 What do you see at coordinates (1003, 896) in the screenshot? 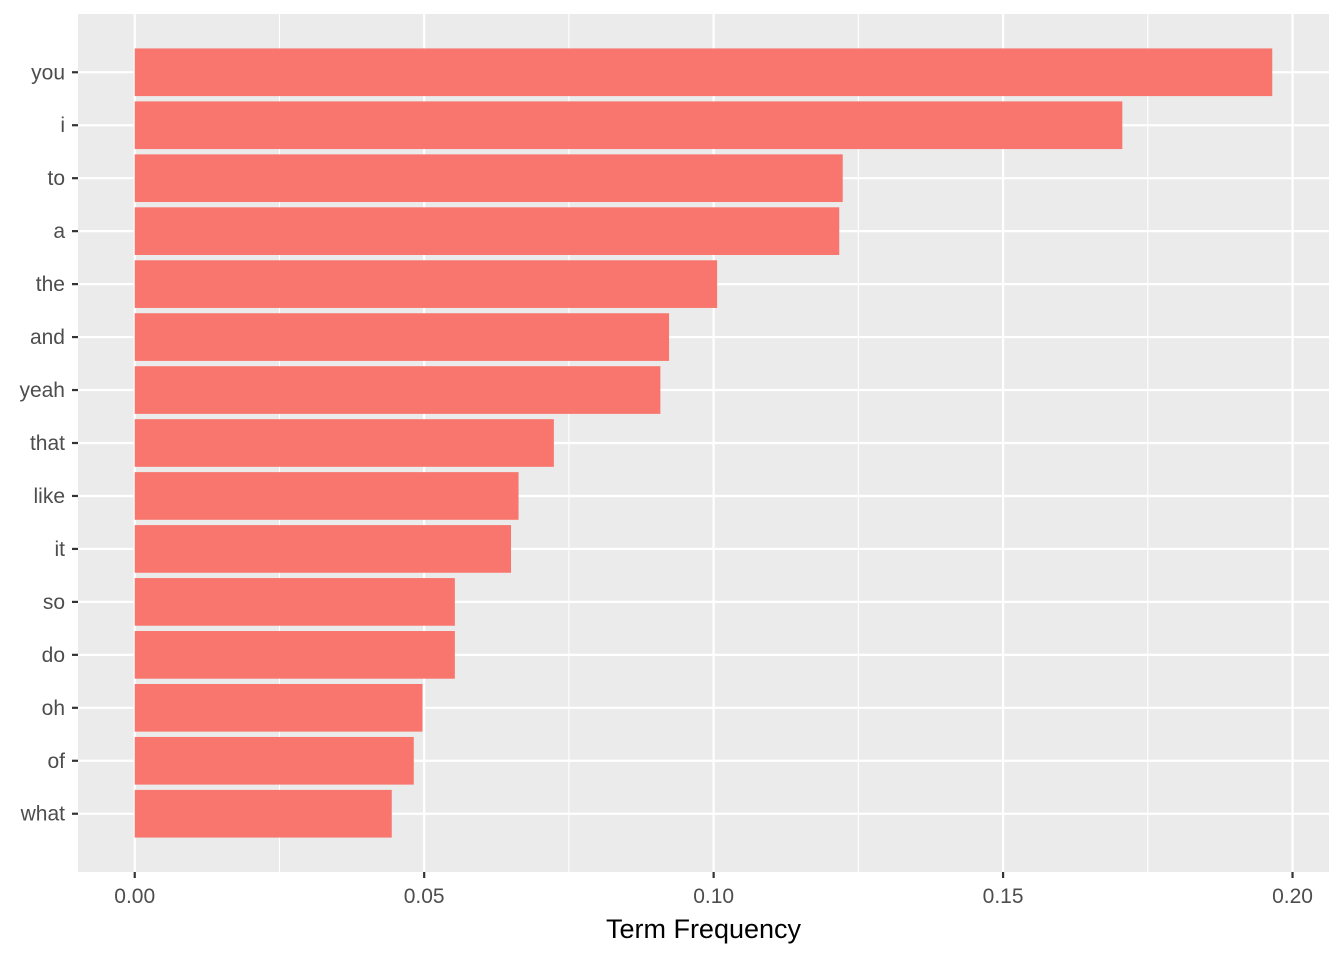
I see `x-tick-label: 0.15` at bounding box center [1003, 896].